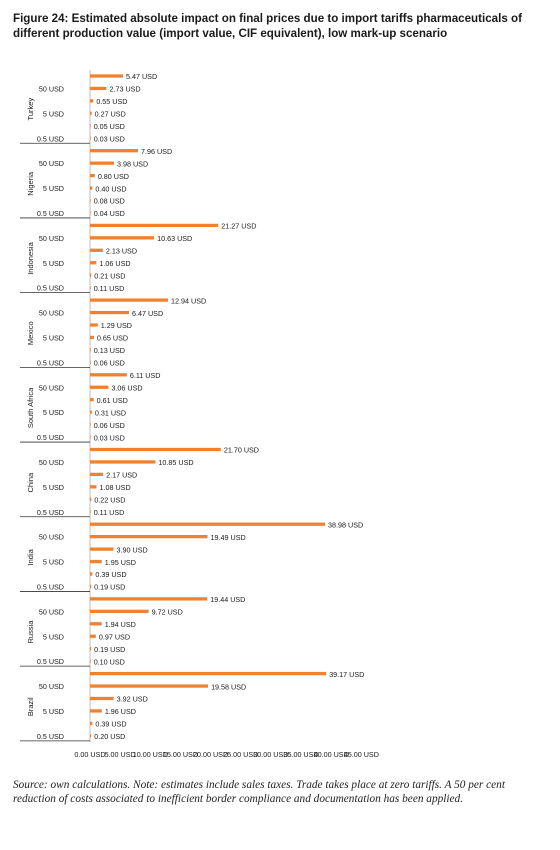  I want to click on data-label: 2.17 USD, so click(121, 475).